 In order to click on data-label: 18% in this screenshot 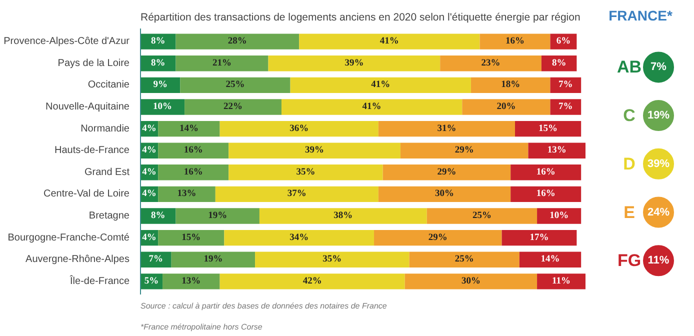, I will do `click(510, 85)`.